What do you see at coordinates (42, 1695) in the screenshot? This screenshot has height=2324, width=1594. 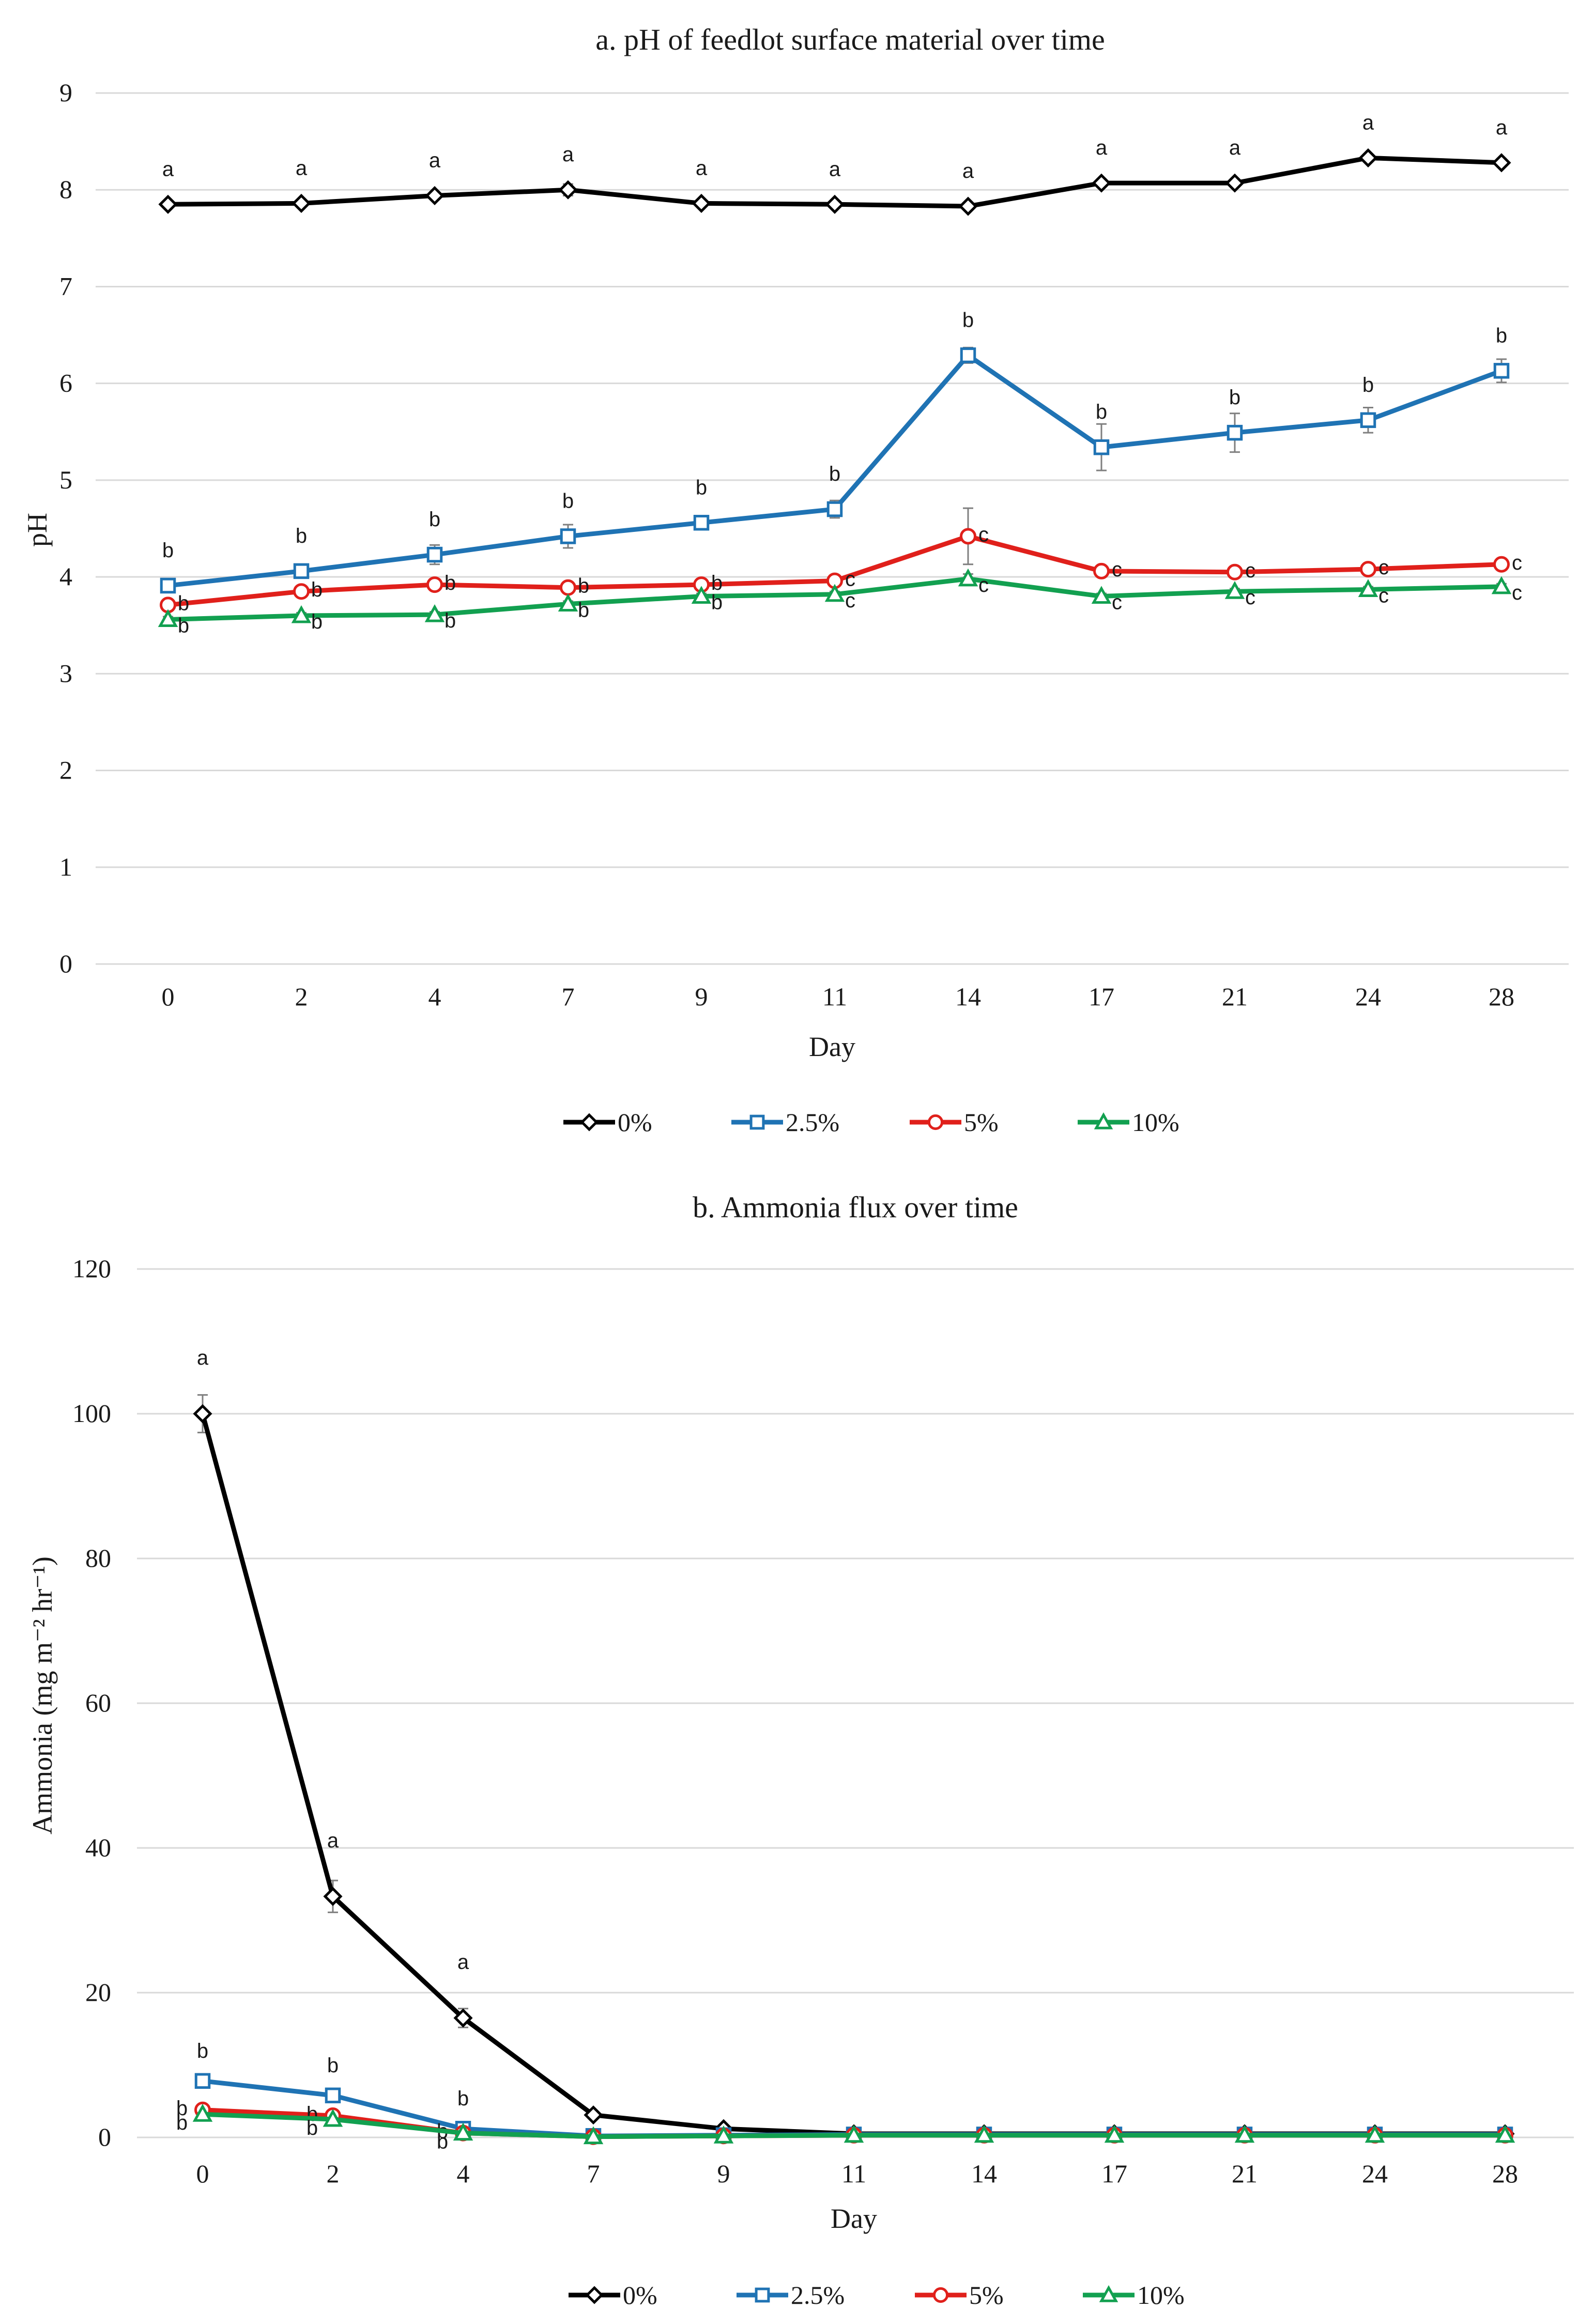 I see `chart-b-y-axis-label: Ammonia (mg m⁻² hr⁻¹)` at bounding box center [42, 1695].